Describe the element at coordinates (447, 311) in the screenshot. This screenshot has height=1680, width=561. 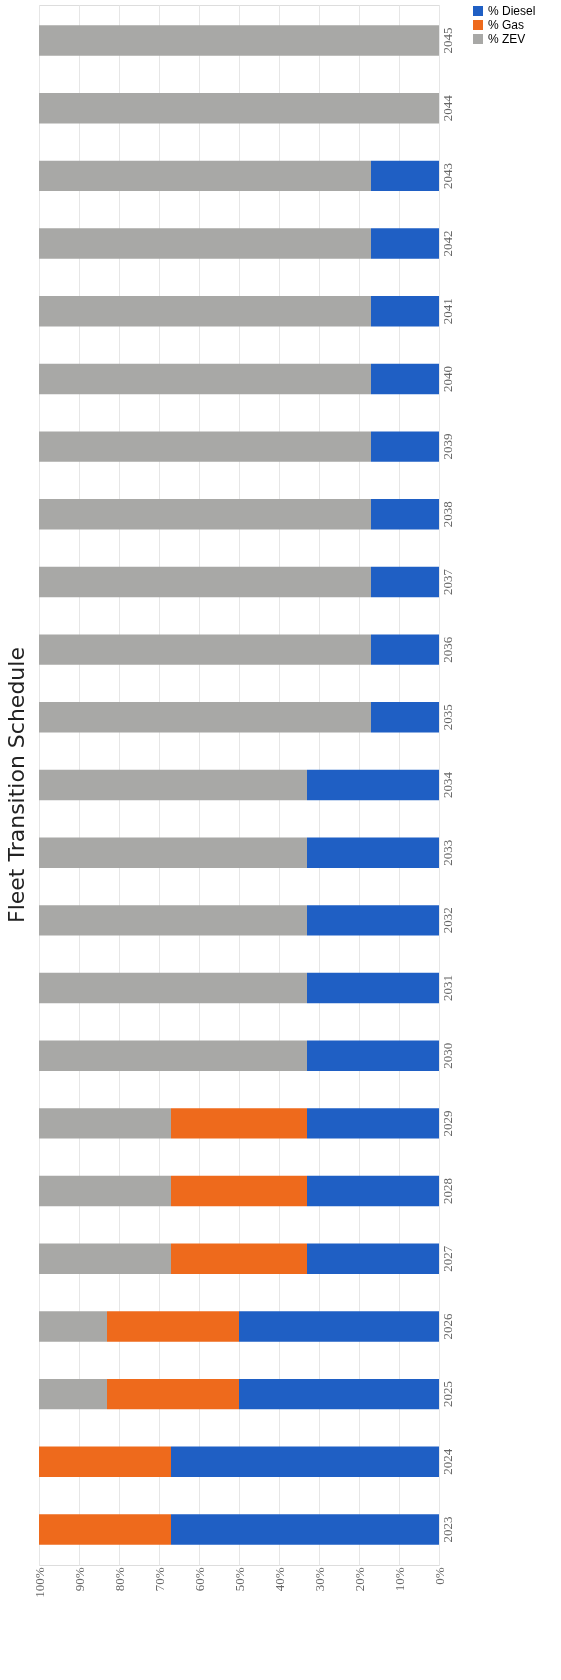
I see `y-tick-label: 2041` at that location.